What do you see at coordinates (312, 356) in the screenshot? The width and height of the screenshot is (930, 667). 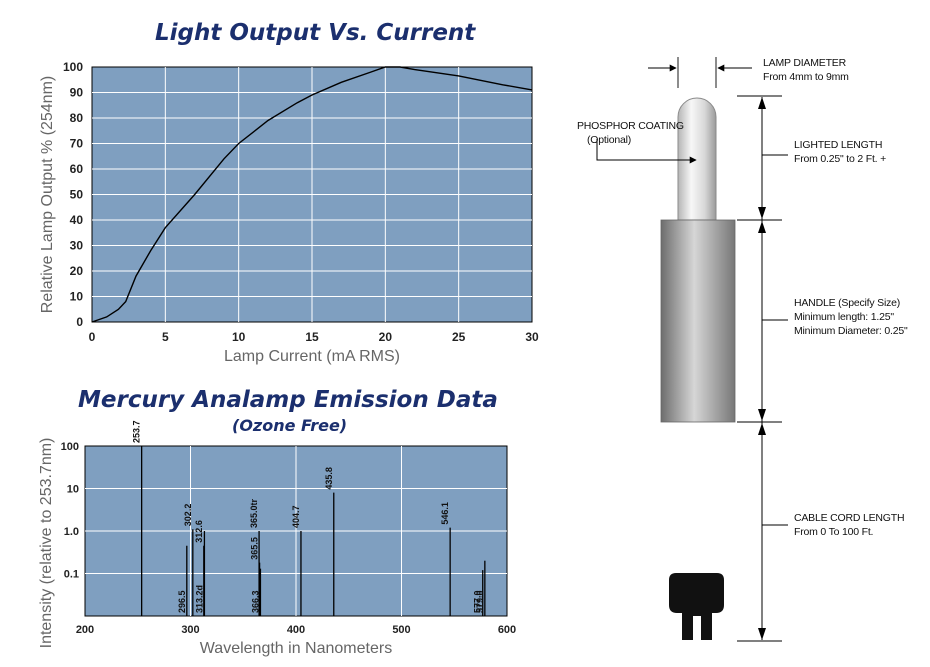 I see `chart1-x-axis-label: Lamp Current (mA RMS)` at bounding box center [312, 356].